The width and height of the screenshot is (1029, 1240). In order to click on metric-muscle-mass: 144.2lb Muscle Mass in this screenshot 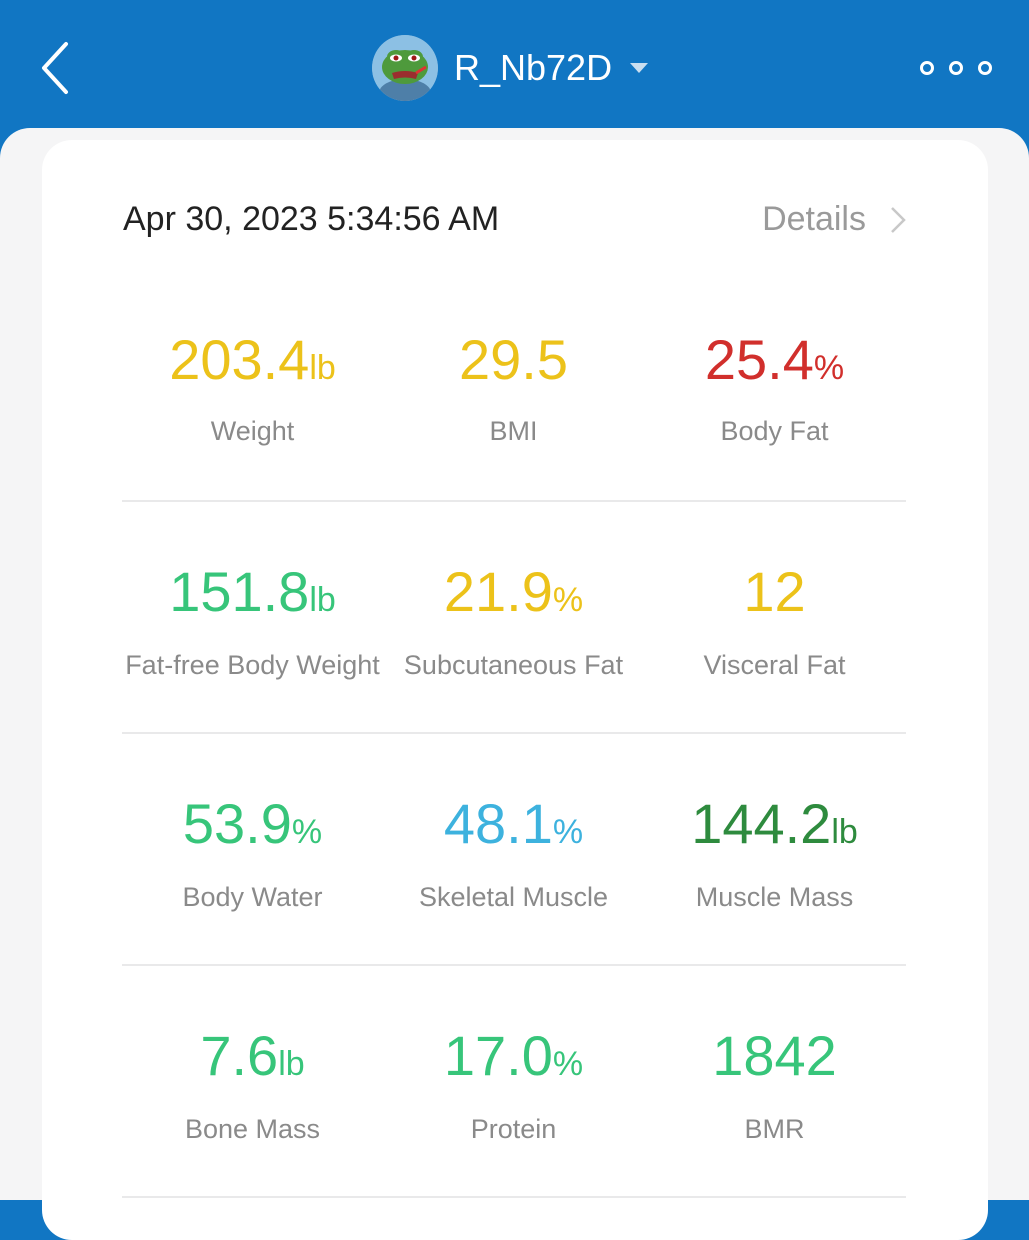, I will do `click(774, 849)`.